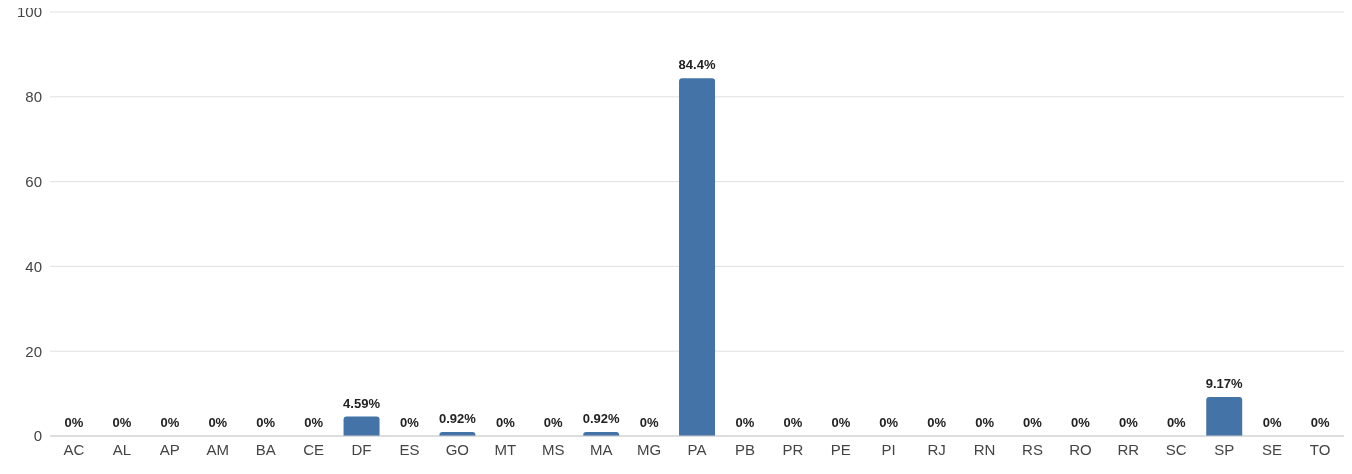  What do you see at coordinates (793, 449) in the screenshot?
I see `x-tick-label: PR` at bounding box center [793, 449].